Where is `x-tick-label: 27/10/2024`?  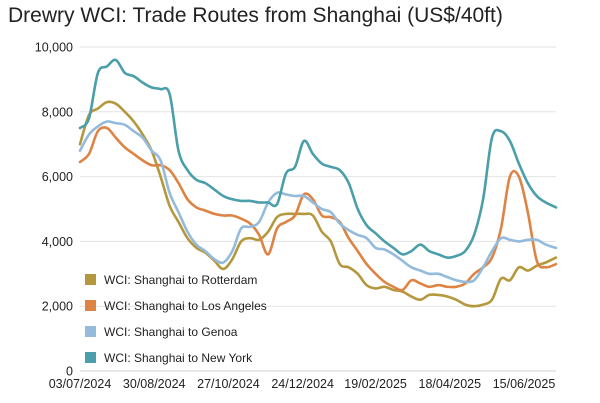 x-tick-label: 27/10/2024 is located at coordinates (228, 384).